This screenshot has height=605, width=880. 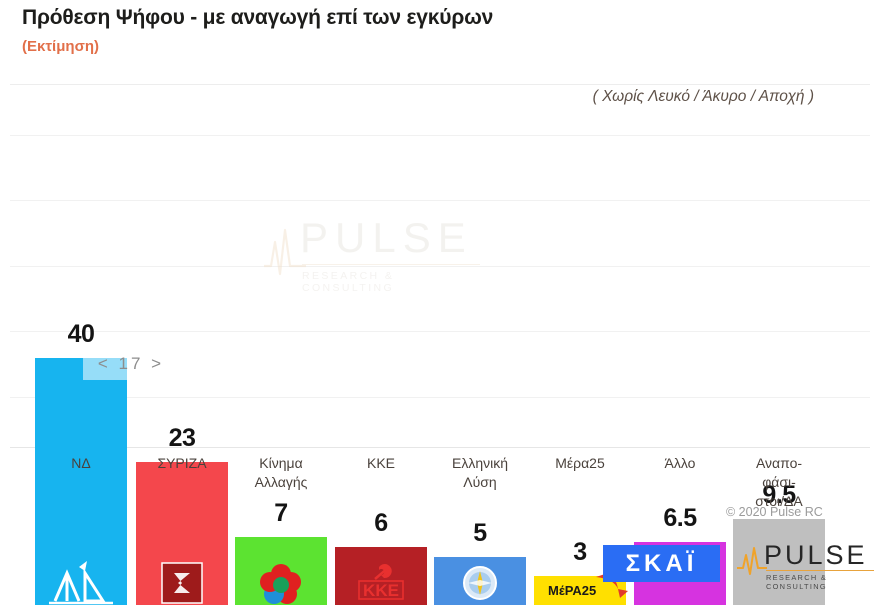 I want to click on pulse-logo-rule, so click(x=820, y=570).